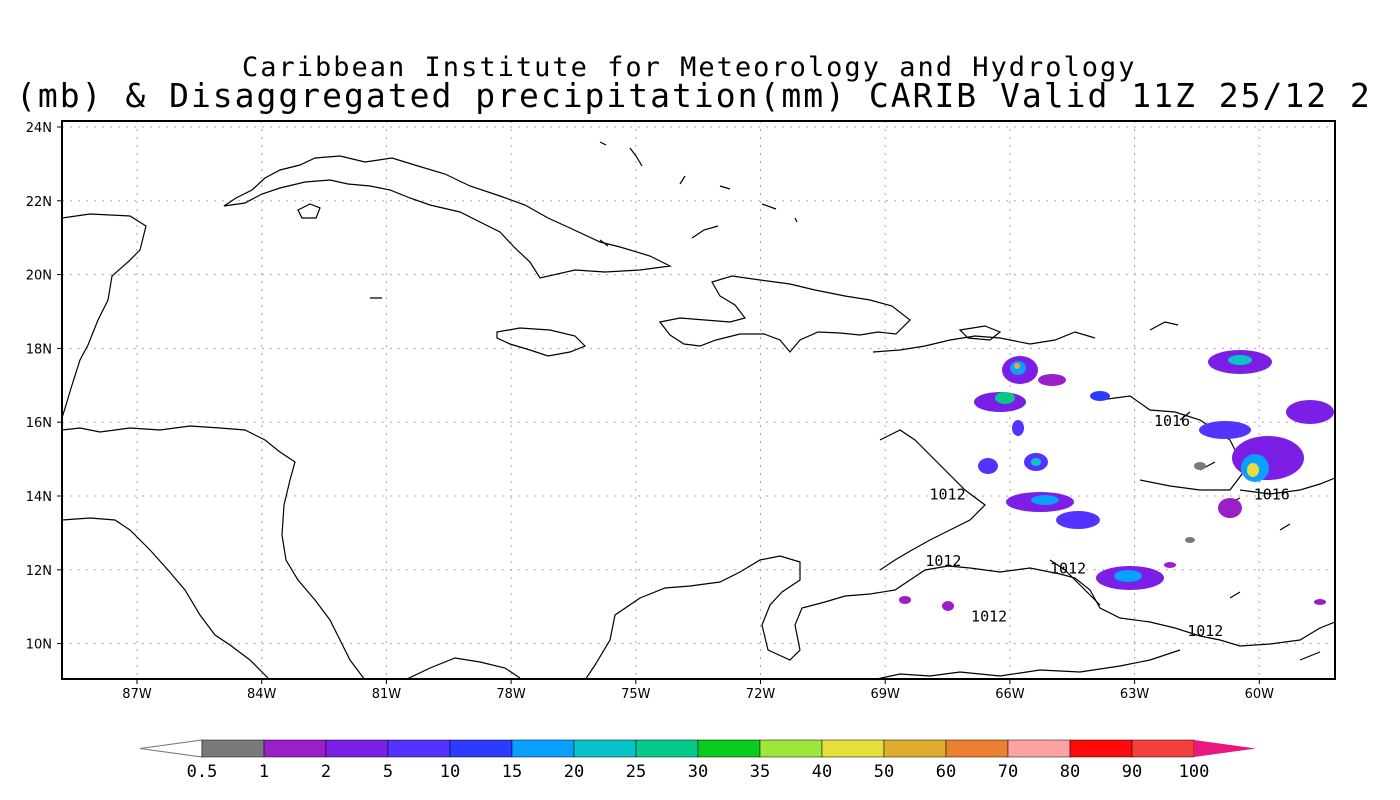 This screenshot has width=1400, height=800. Describe the element at coordinates (171, 748) in the screenshot. I see `colorbar-under-arrow` at that location.